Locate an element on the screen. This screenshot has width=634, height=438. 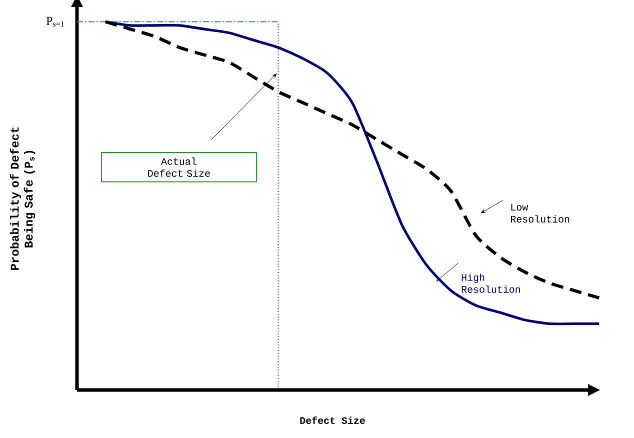
x-axis-title: Defect Size is located at coordinates (332, 420).